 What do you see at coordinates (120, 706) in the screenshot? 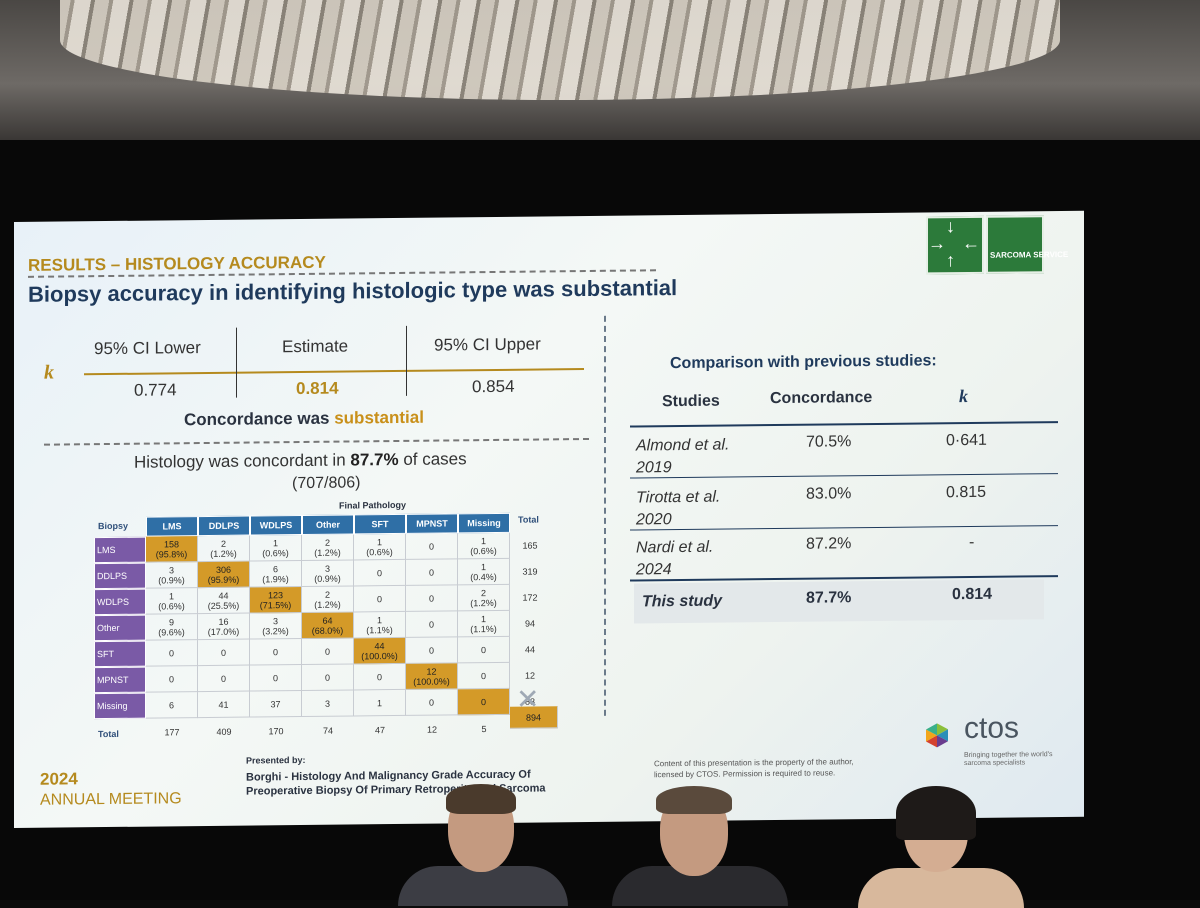
I see `row-header: Missing` at bounding box center [120, 706].